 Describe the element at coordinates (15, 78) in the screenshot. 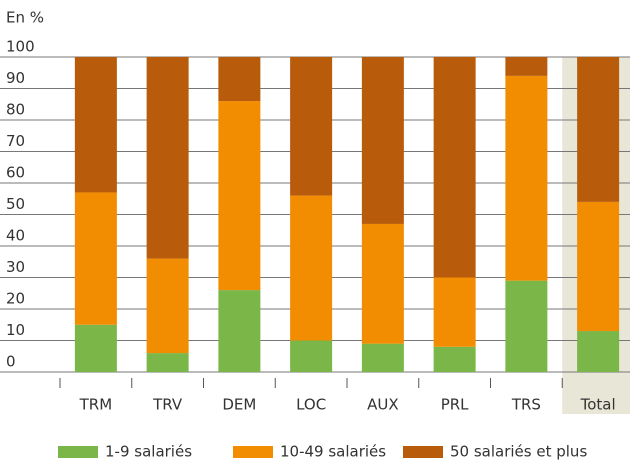

I see `y-tick-label: 90` at that location.